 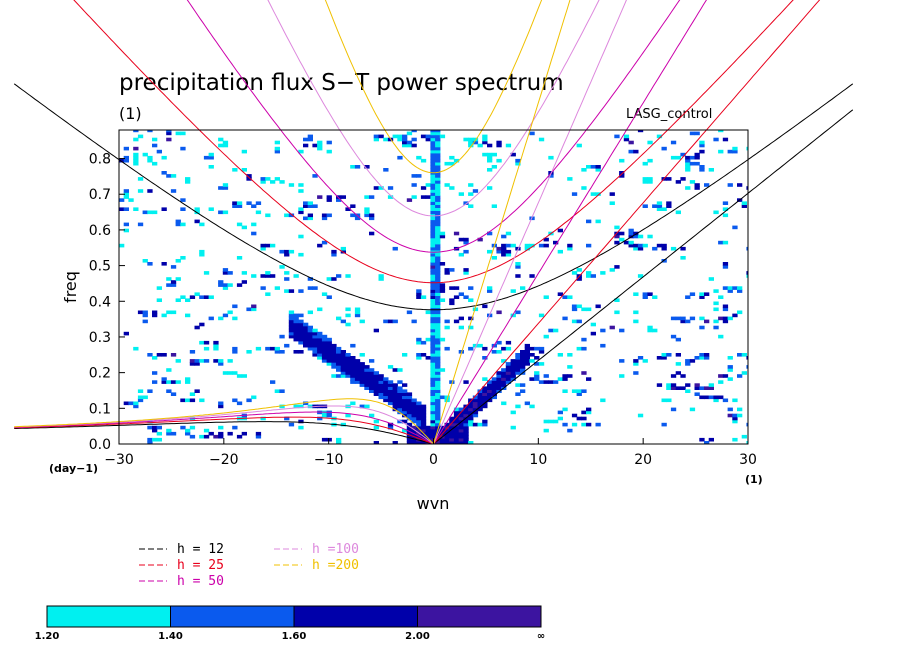 What do you see at coordinates (433, 108) in the screenshot?
I see `dispersion-curve` at bounding box center [433, 108].